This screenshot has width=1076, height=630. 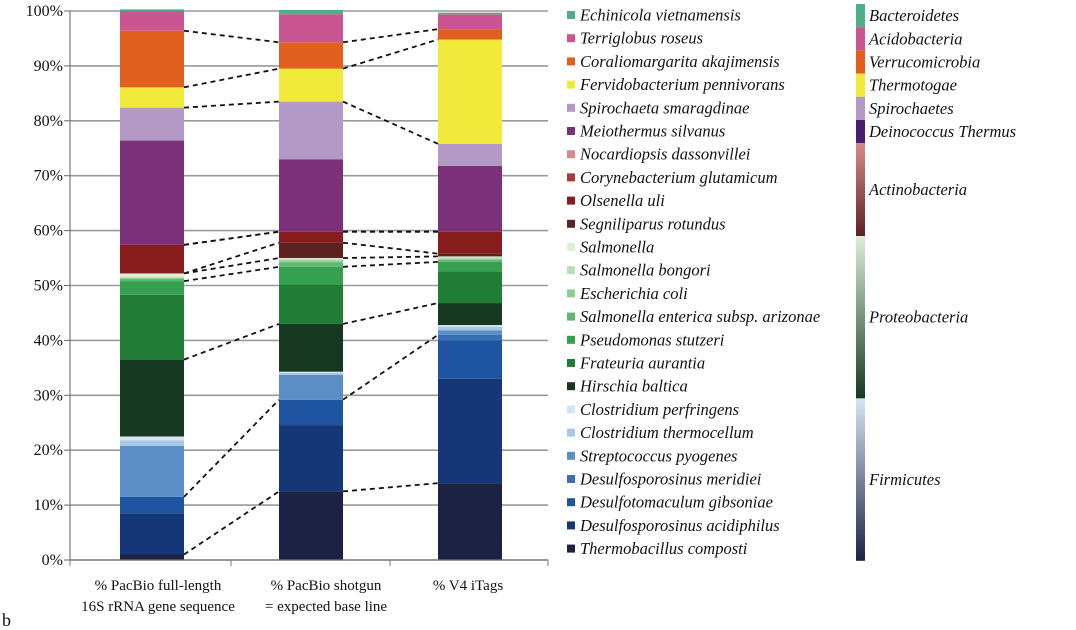 I want to click on legend-label: Streptococcus pyogenes, so click(x=658, y=455).